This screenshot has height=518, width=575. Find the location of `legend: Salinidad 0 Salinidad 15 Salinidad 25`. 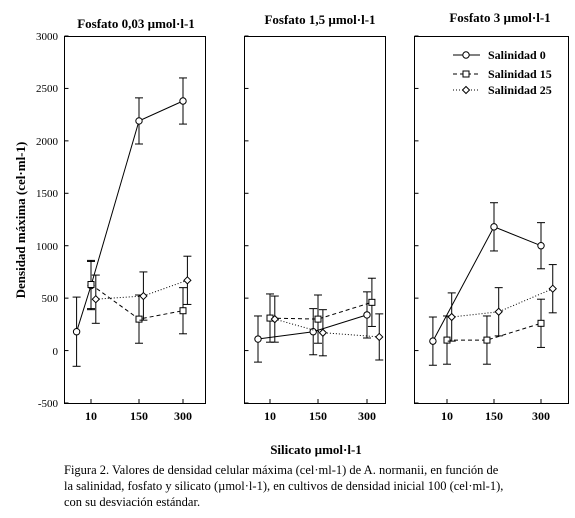

legend: Salinidad 0 Salinidad 15 Salinidad 25 is located at coordinates (502, 72).